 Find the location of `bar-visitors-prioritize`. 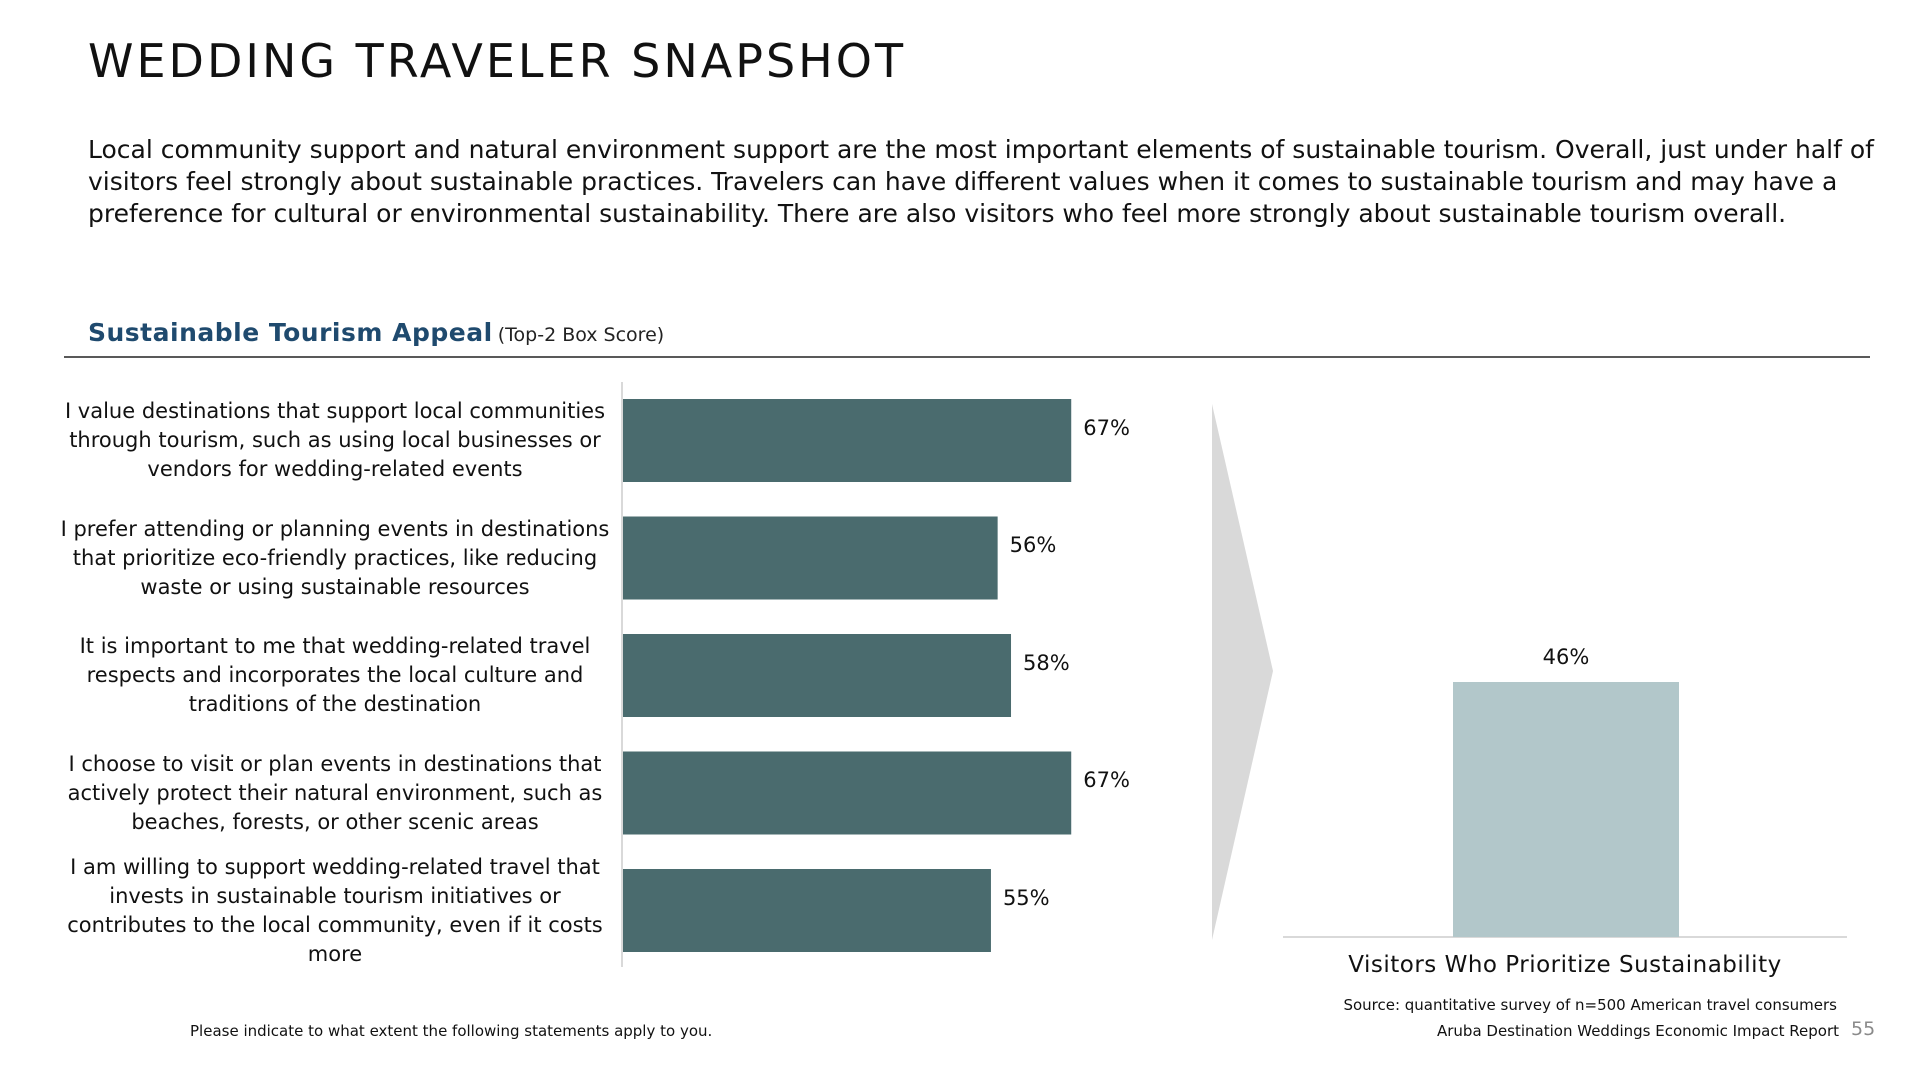

bar-visitors-prioritize is located at coordinates (1566, 809).